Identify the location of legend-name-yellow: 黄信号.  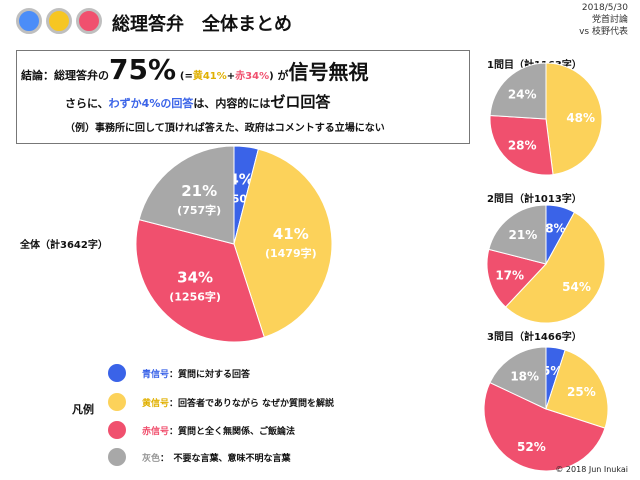
(156, 404).